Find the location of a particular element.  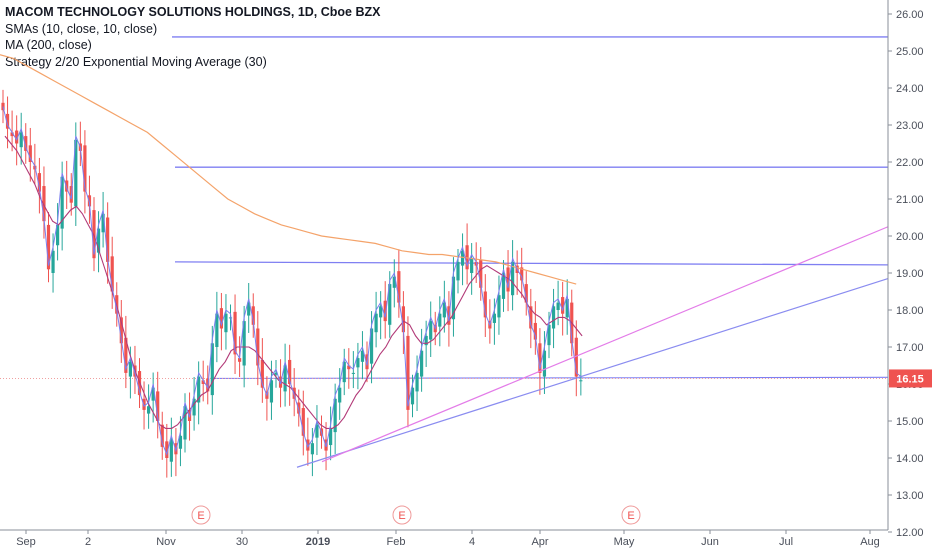

y-tick-label: 15.00 is located at coordinates (910, 422).